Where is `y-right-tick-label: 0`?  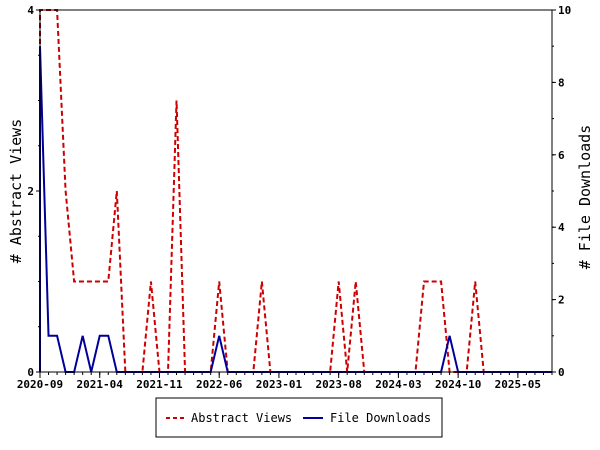 y-right-tick-label: 0 is located at coordinates (561, 372).